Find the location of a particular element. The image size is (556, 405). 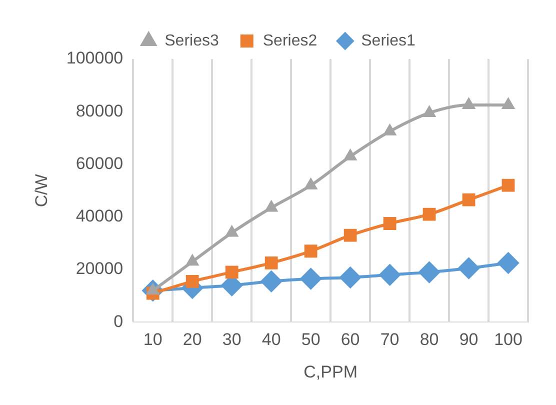

x-axis-title: C,PPM is located at coordinates (331, 372).